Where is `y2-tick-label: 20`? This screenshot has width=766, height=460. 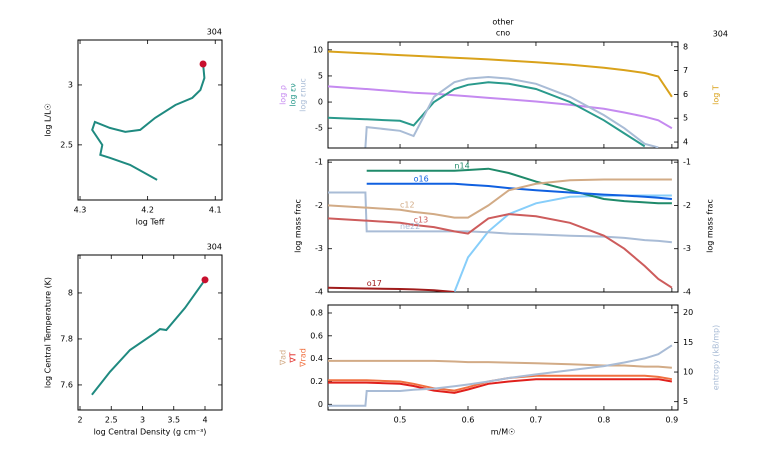
y2-tick-label: 20 is located at coordinates (688, 312).